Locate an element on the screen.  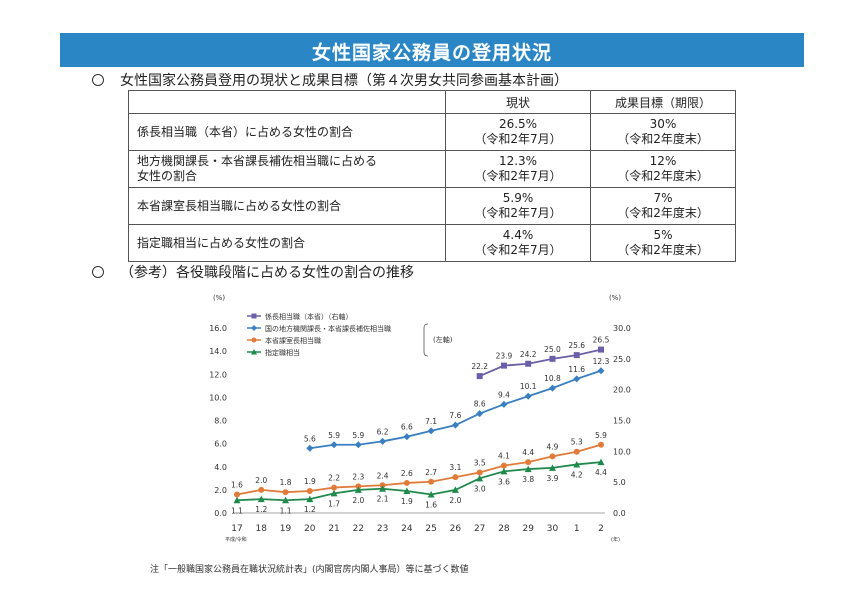
current-value-cell: 5.9% （令和2年7月） is located at coordinates (518, 206).